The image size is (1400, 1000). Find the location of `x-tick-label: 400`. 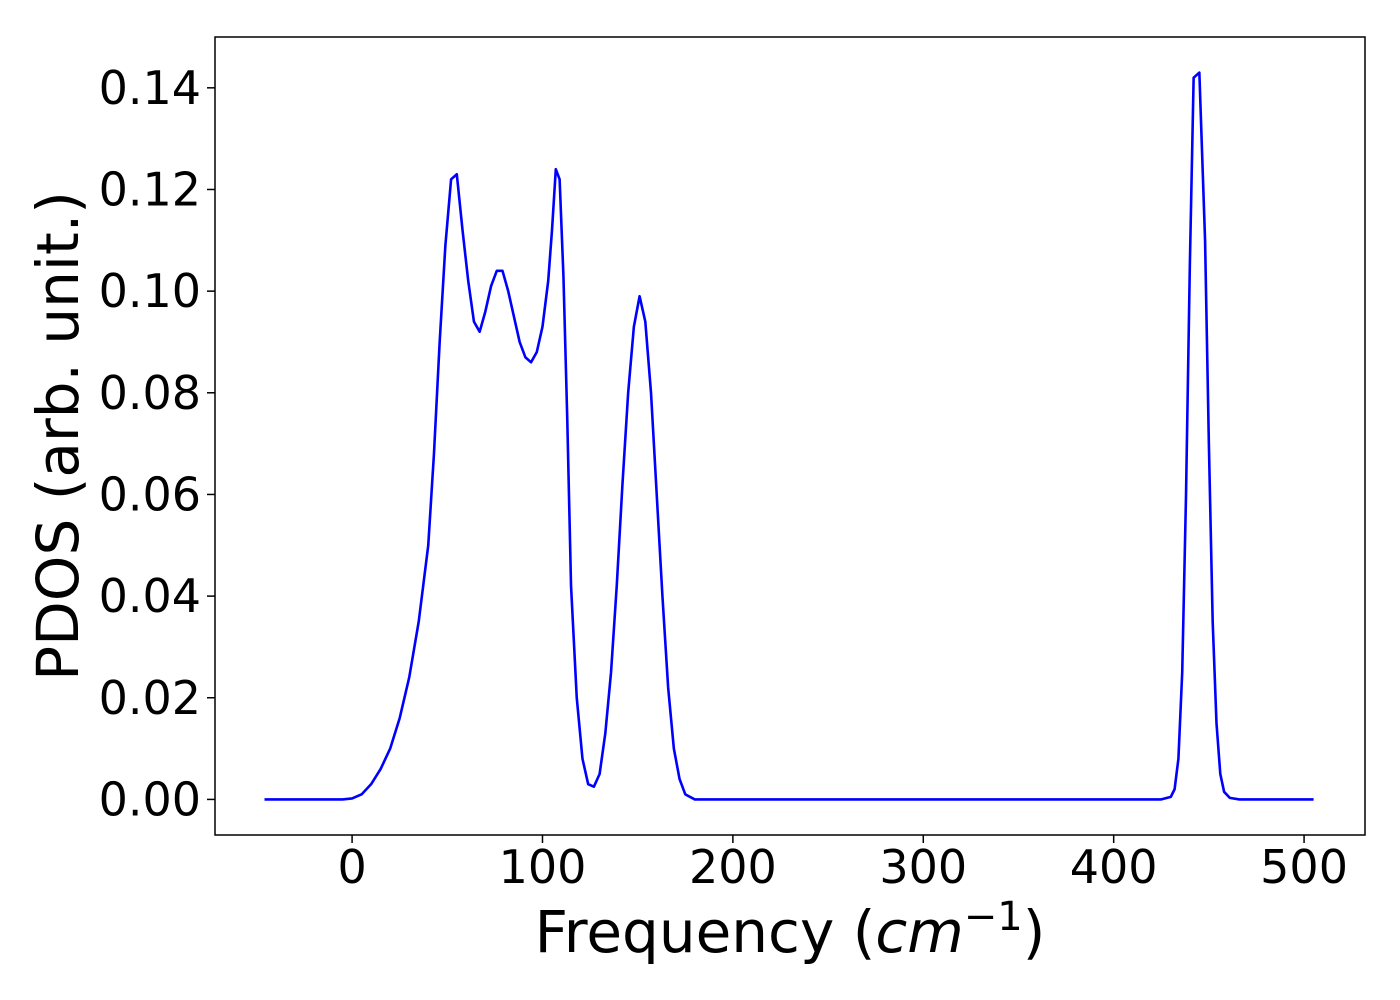

x-tick-label: 400 is located at coordinates (1114, 867).